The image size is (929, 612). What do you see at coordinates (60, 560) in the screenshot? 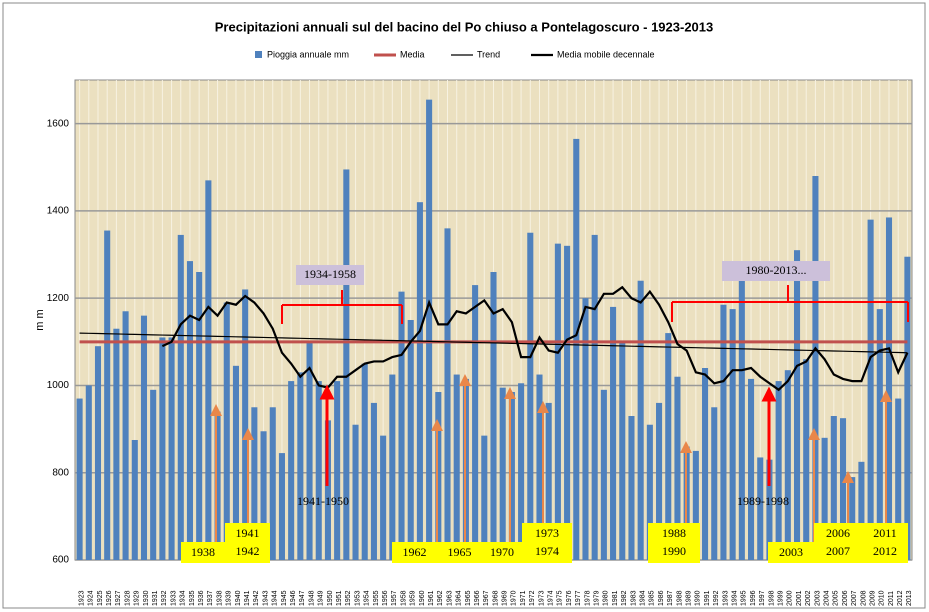
I see `y-tick-label: 600` at bounding box center [60, 560].